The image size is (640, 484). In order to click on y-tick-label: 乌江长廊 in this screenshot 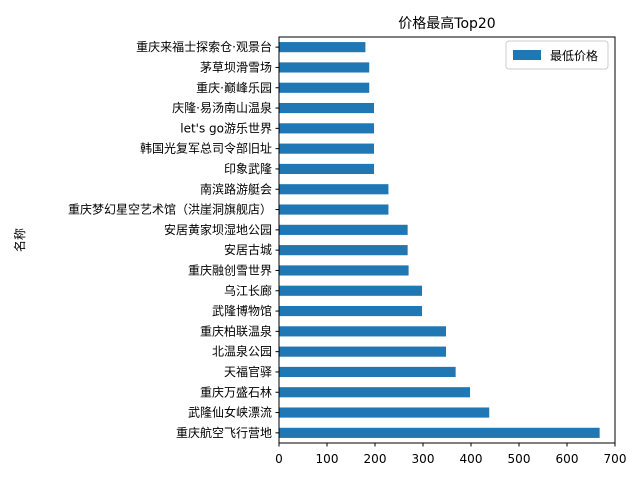, I will do `click(248, 290)`.